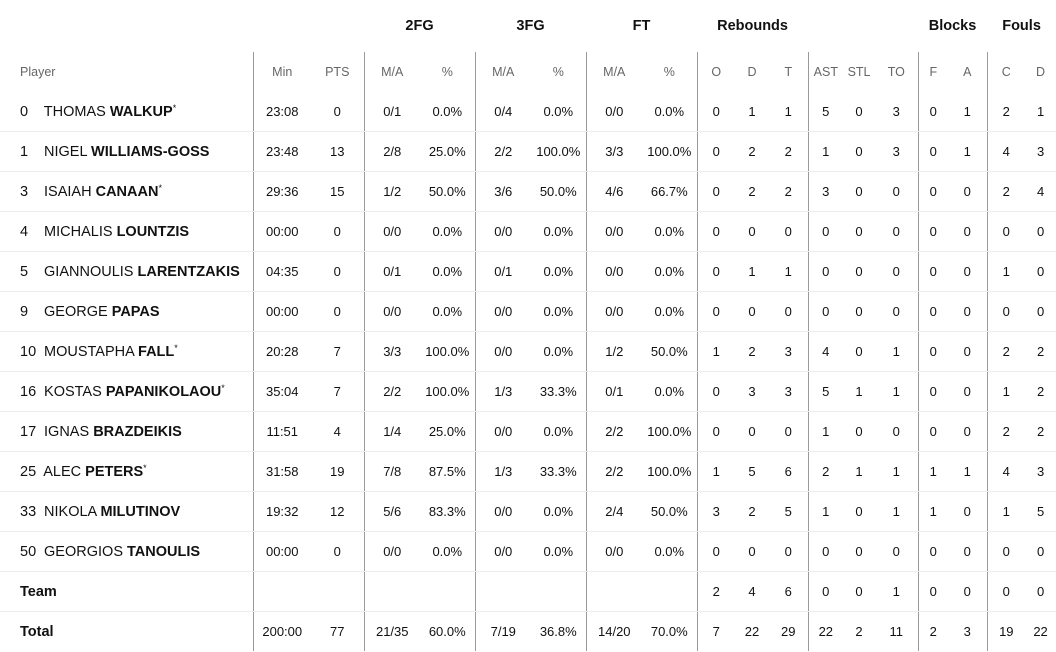  What do you see at coordinates (447, 72) in the screenshot?
I see `column-header-2fg-pct: %` at bounding box center [447, 72].